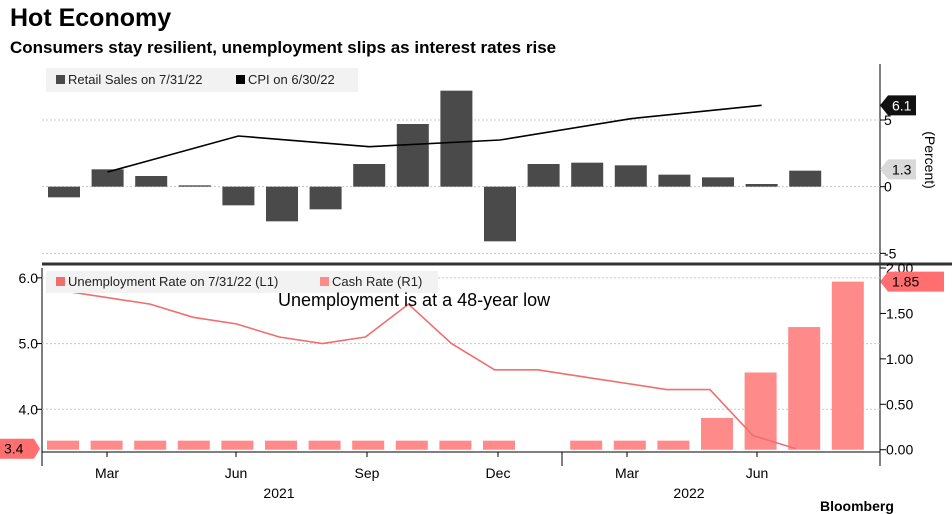 Image resolution: width=952 pixels, height=514 pixels. What do you see at coordinates (377, 281) in the screenshot?
I see `legend-label-cash: Cash Rate (R1)` at bounding box center [377, 281].